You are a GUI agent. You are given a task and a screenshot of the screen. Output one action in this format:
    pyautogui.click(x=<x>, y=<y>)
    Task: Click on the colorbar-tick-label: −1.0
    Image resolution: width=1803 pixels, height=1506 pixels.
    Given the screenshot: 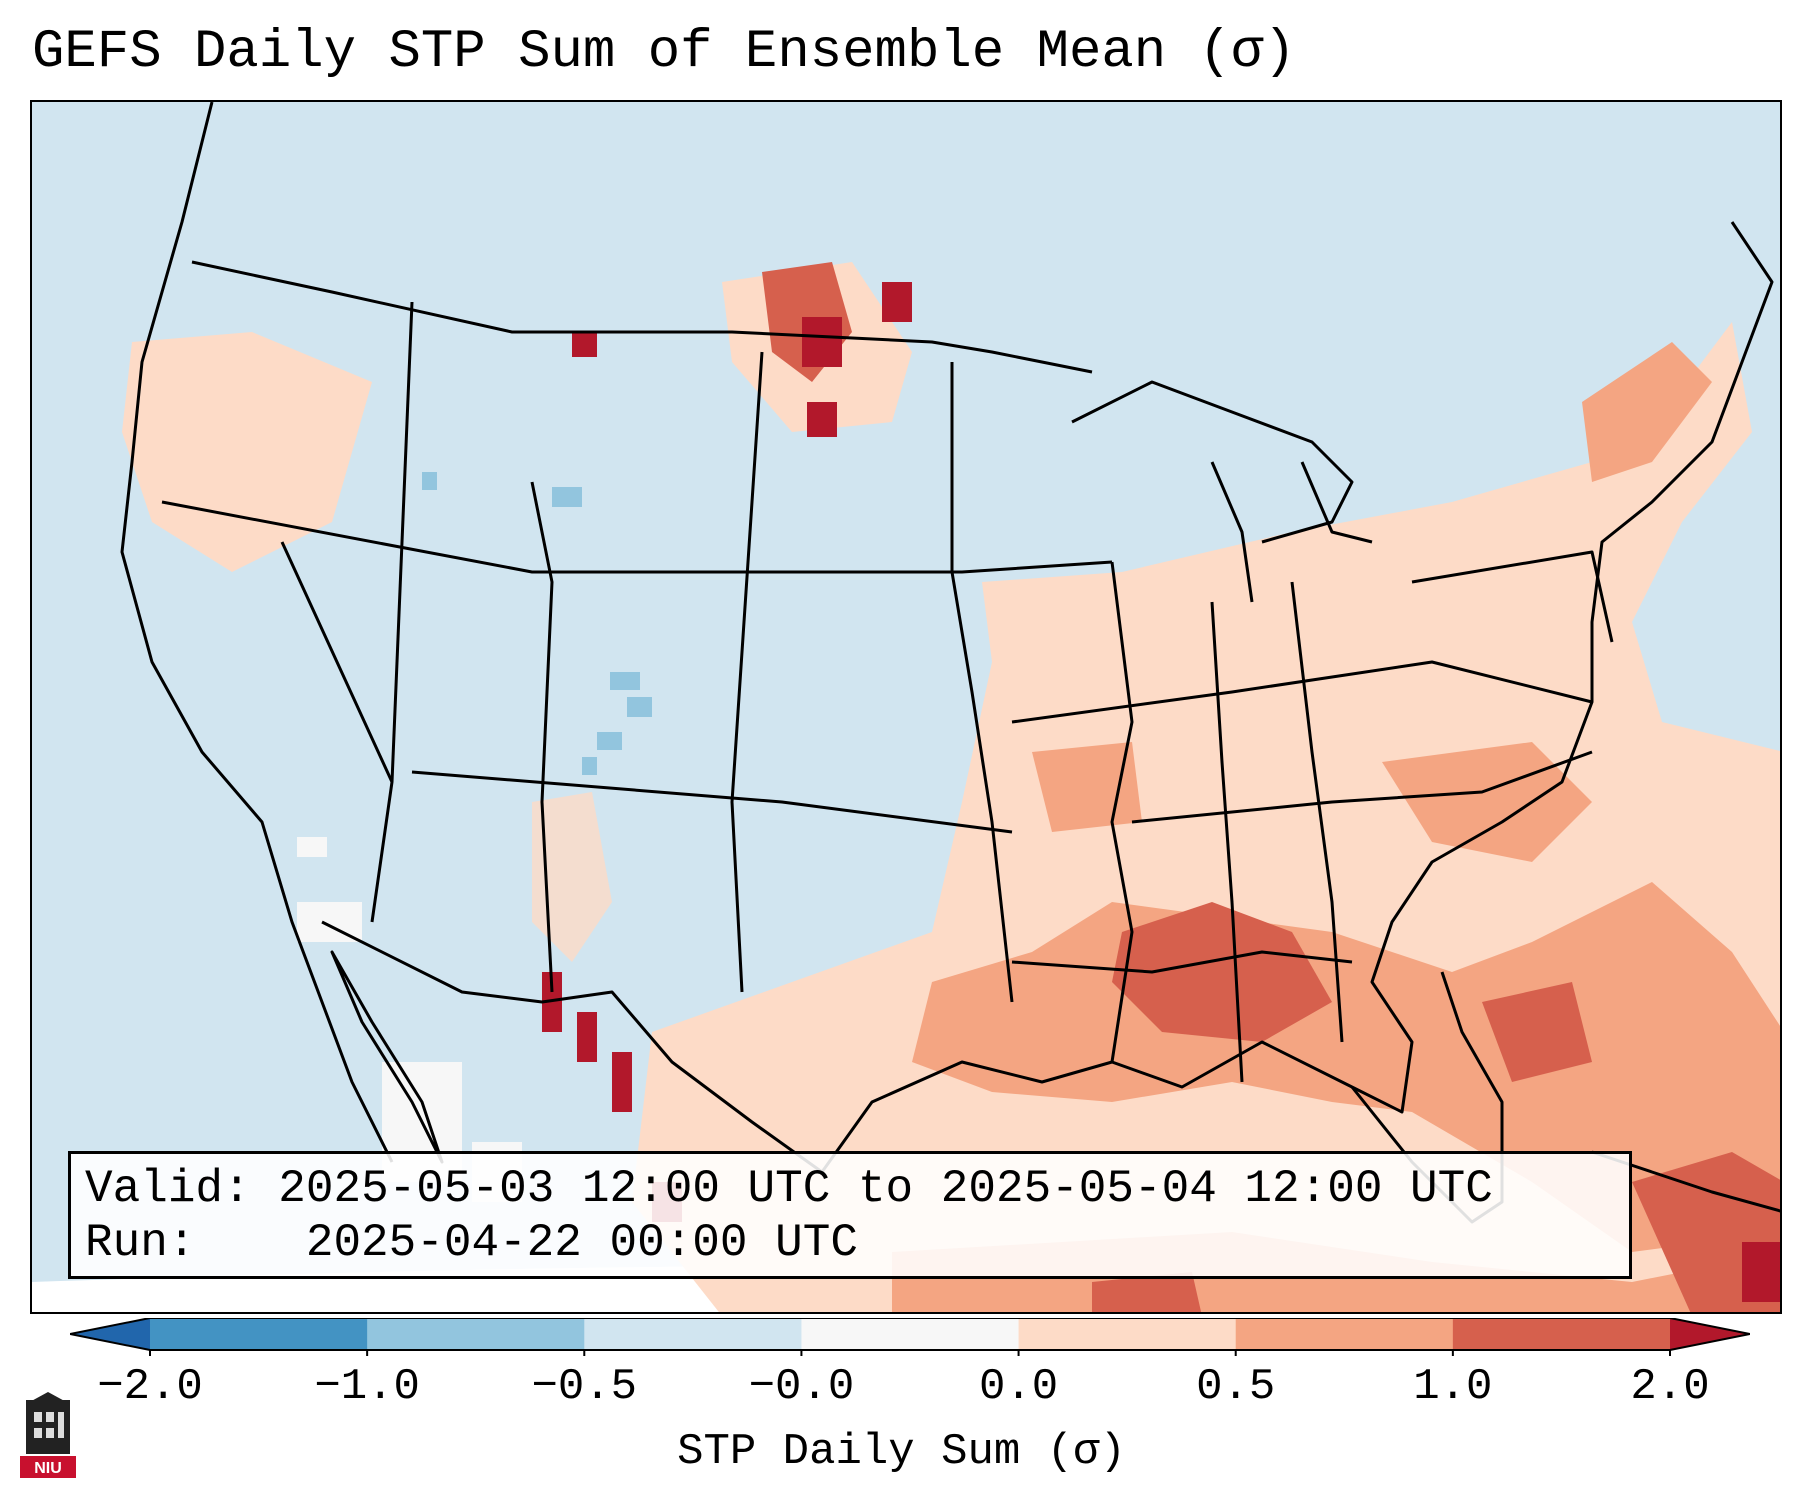 What is the action you would take?
    pyautogui.click(x=367, y=1387)
    